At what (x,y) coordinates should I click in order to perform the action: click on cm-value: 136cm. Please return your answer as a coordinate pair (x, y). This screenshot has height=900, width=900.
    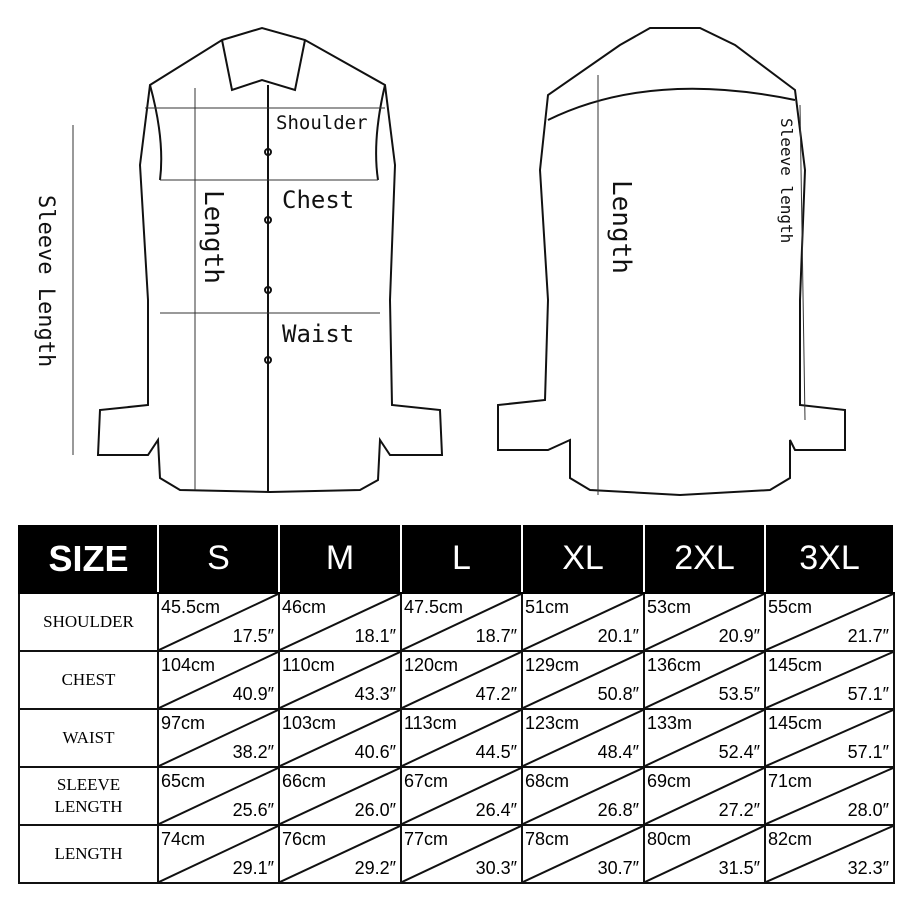
    Looking at the image, I should click on (674, 665).